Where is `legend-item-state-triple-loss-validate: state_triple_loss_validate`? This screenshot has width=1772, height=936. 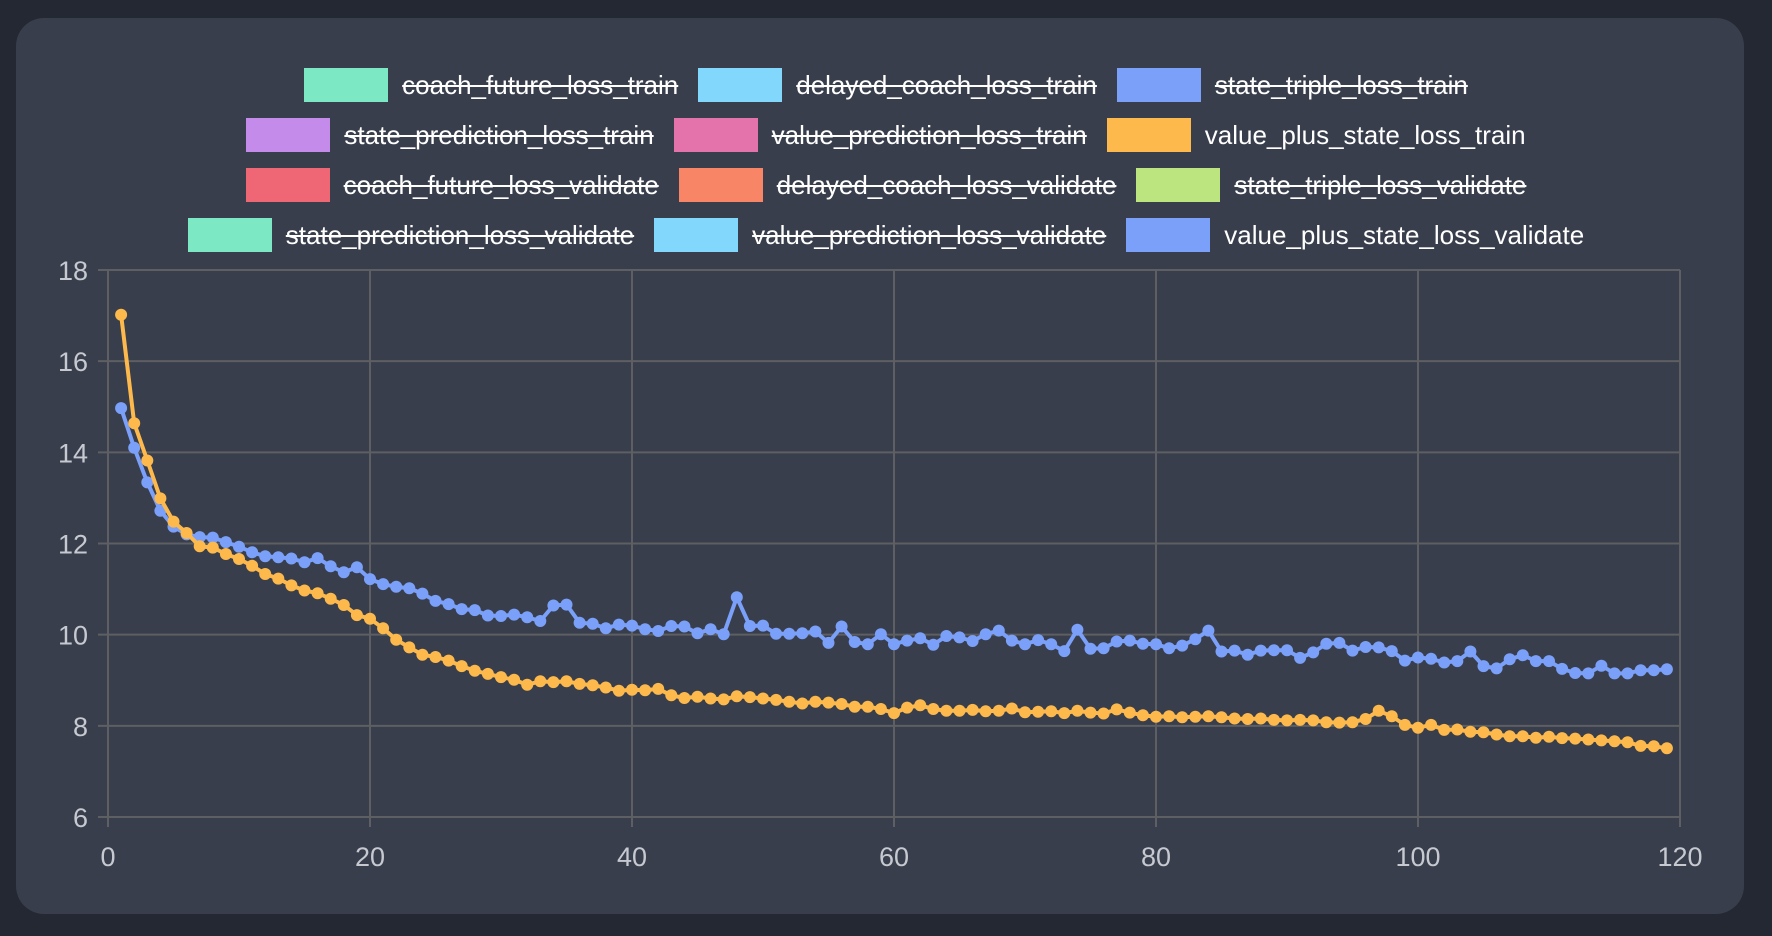
legend-item-state-triple-loss-validate: state_triple_loss_validate is located at coordinates (1331, 185).